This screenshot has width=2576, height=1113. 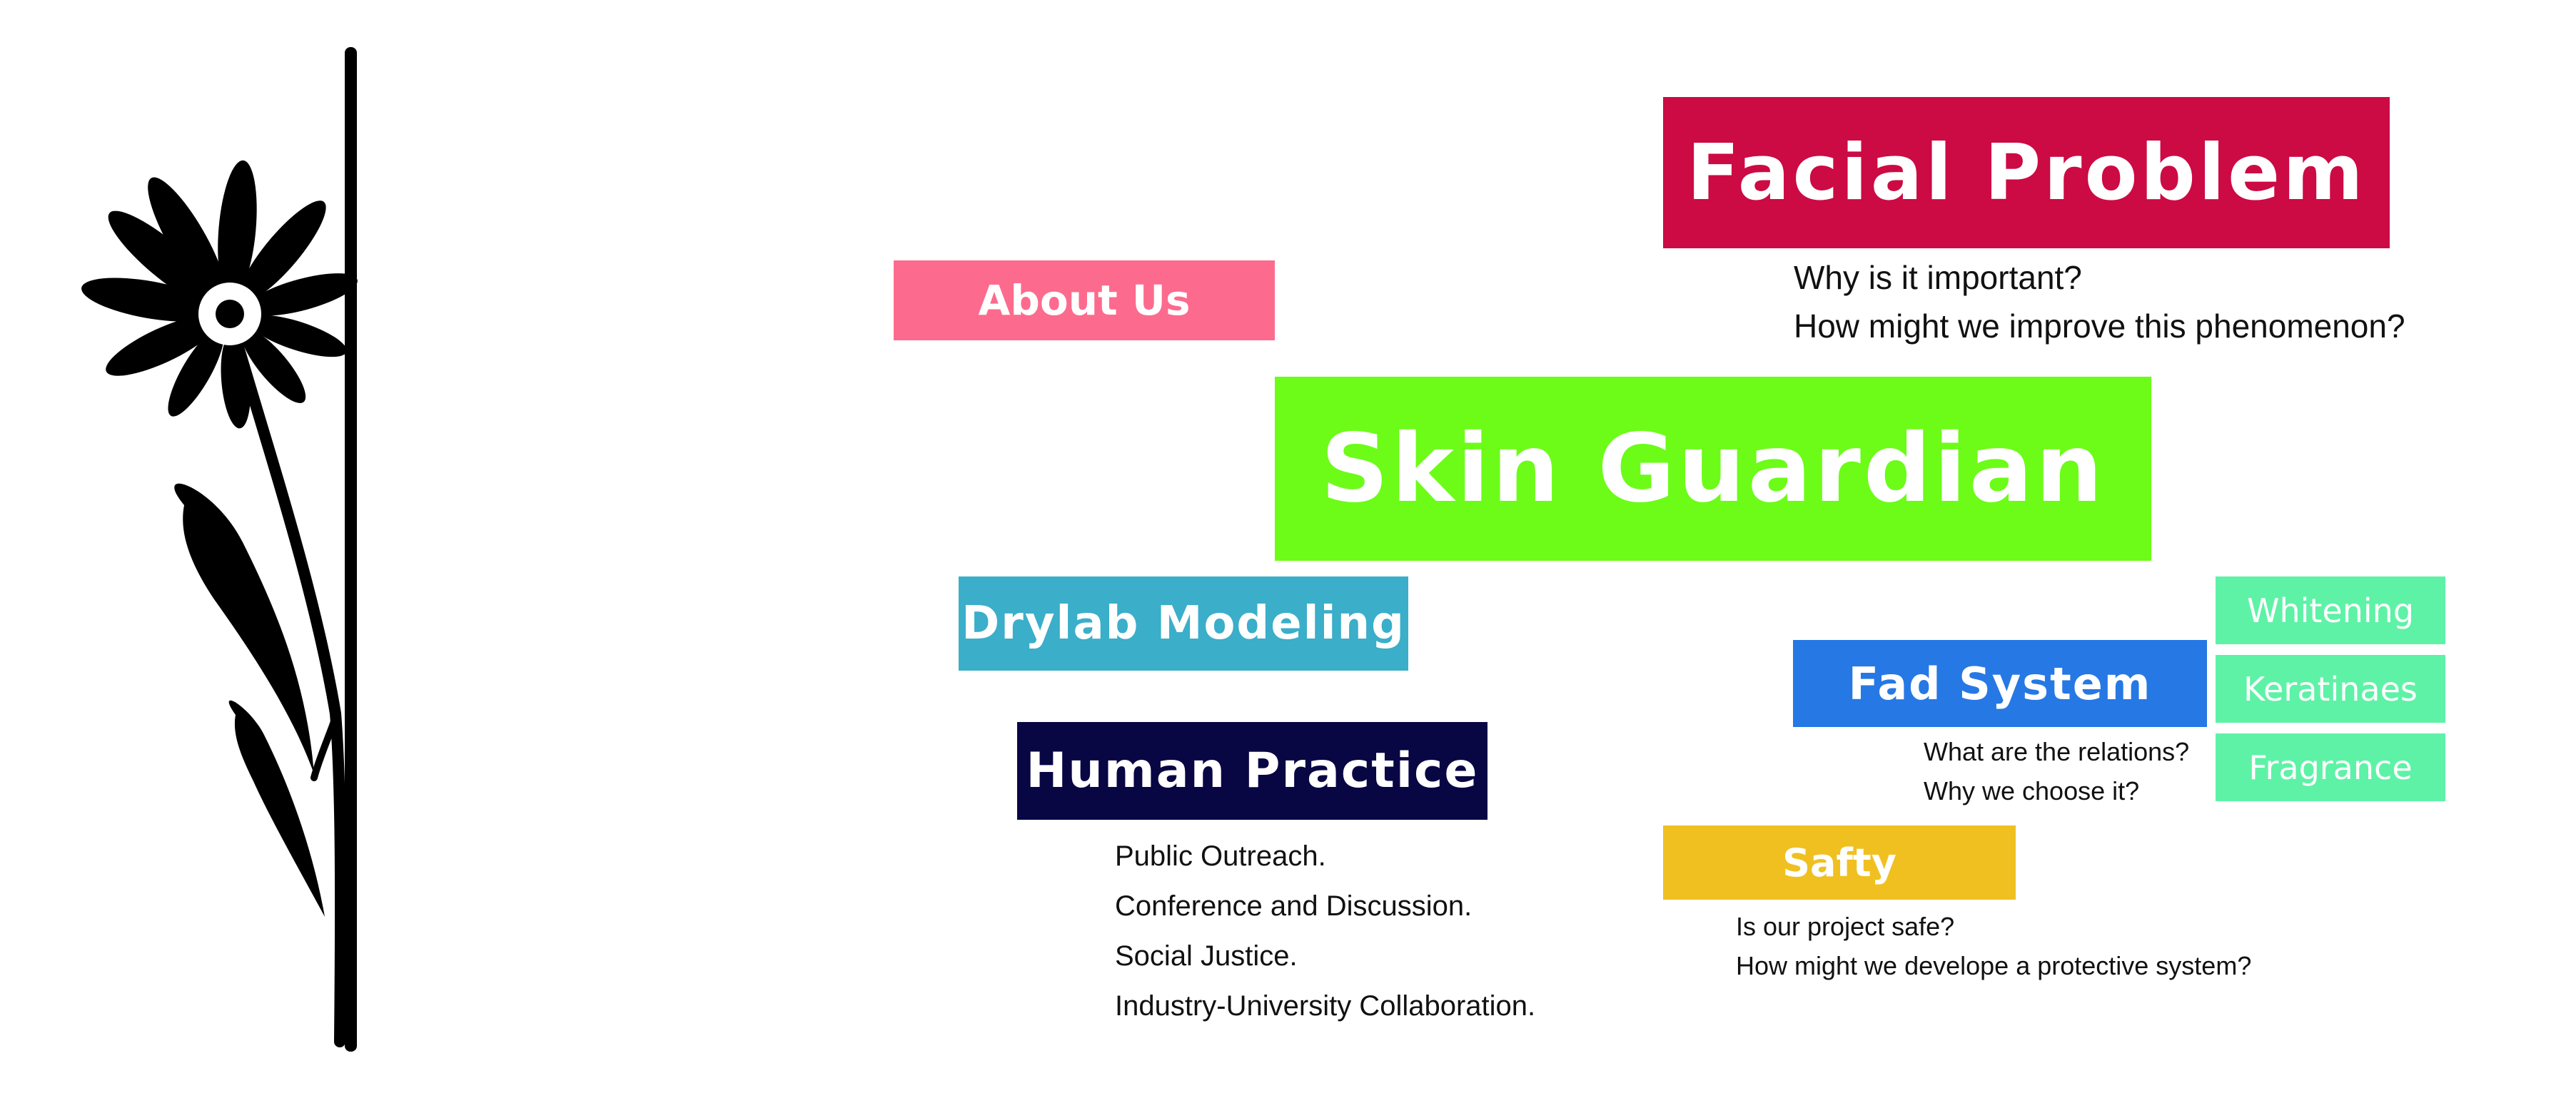 What do you see at coordinates (1938, 277) in the screenshot?
I see `facial-problem-note-1: Why is it important?` at bounding box center [1938, 277].